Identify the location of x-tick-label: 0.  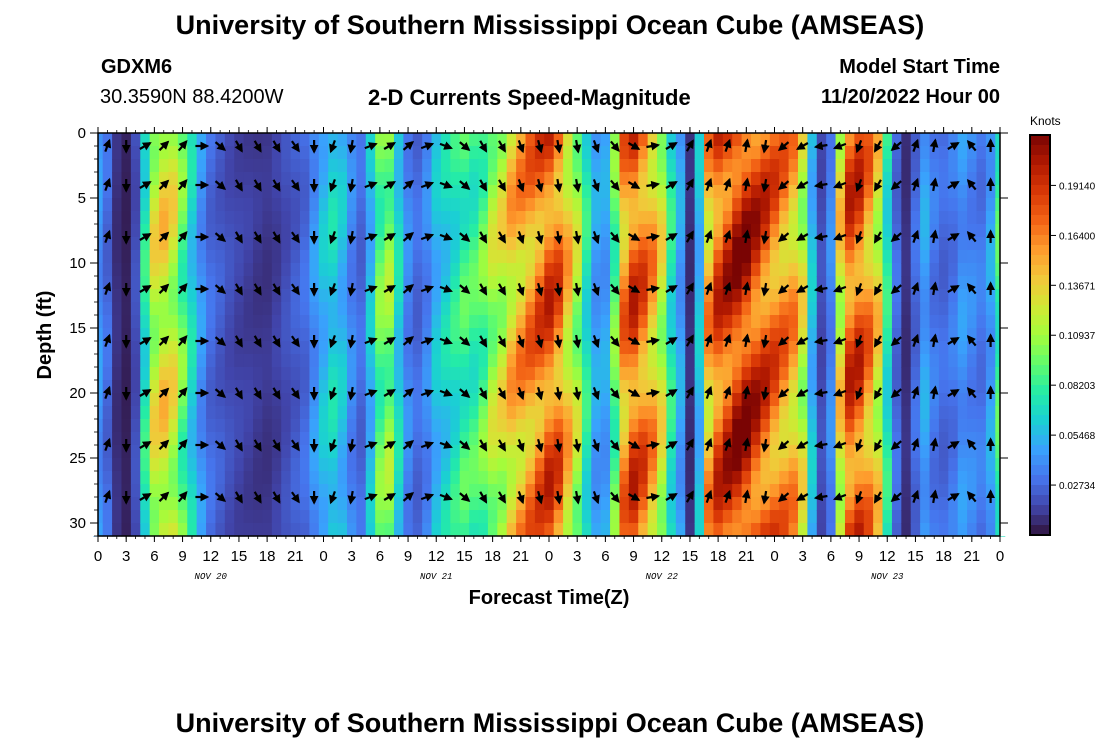
(1000, 556).